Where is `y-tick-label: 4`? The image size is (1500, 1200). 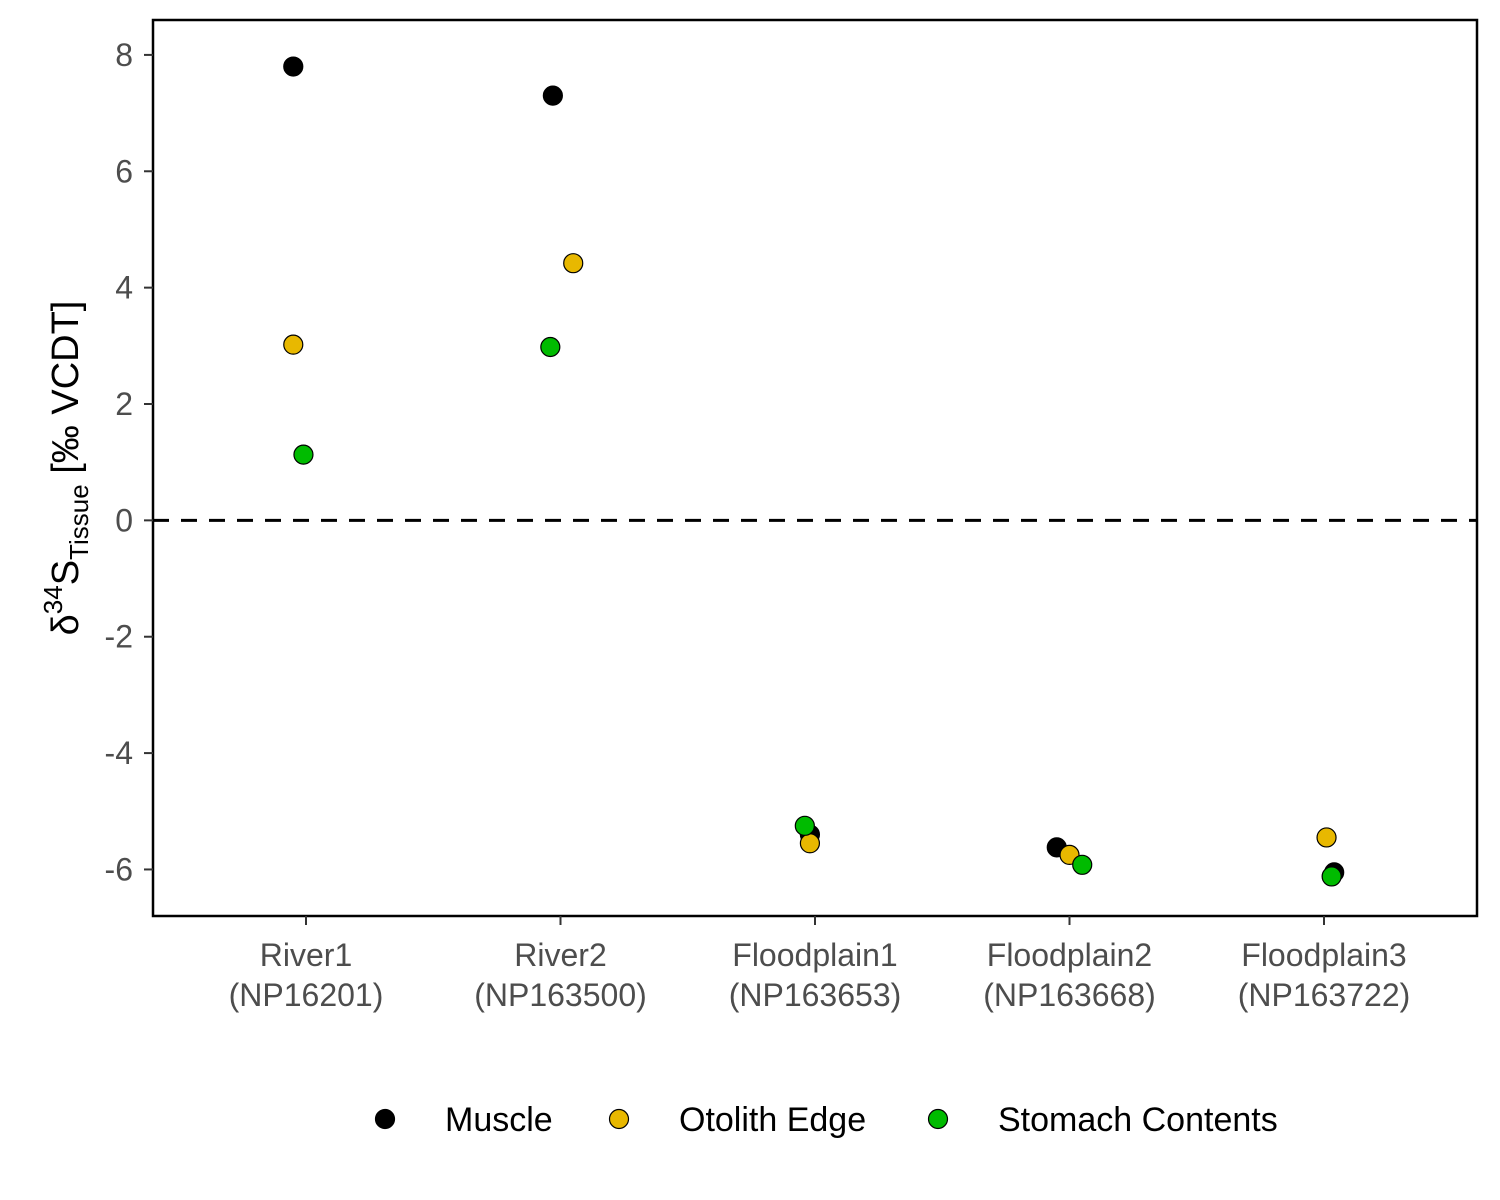
y-tick-label: 4 is located at coordinates (124, 288).